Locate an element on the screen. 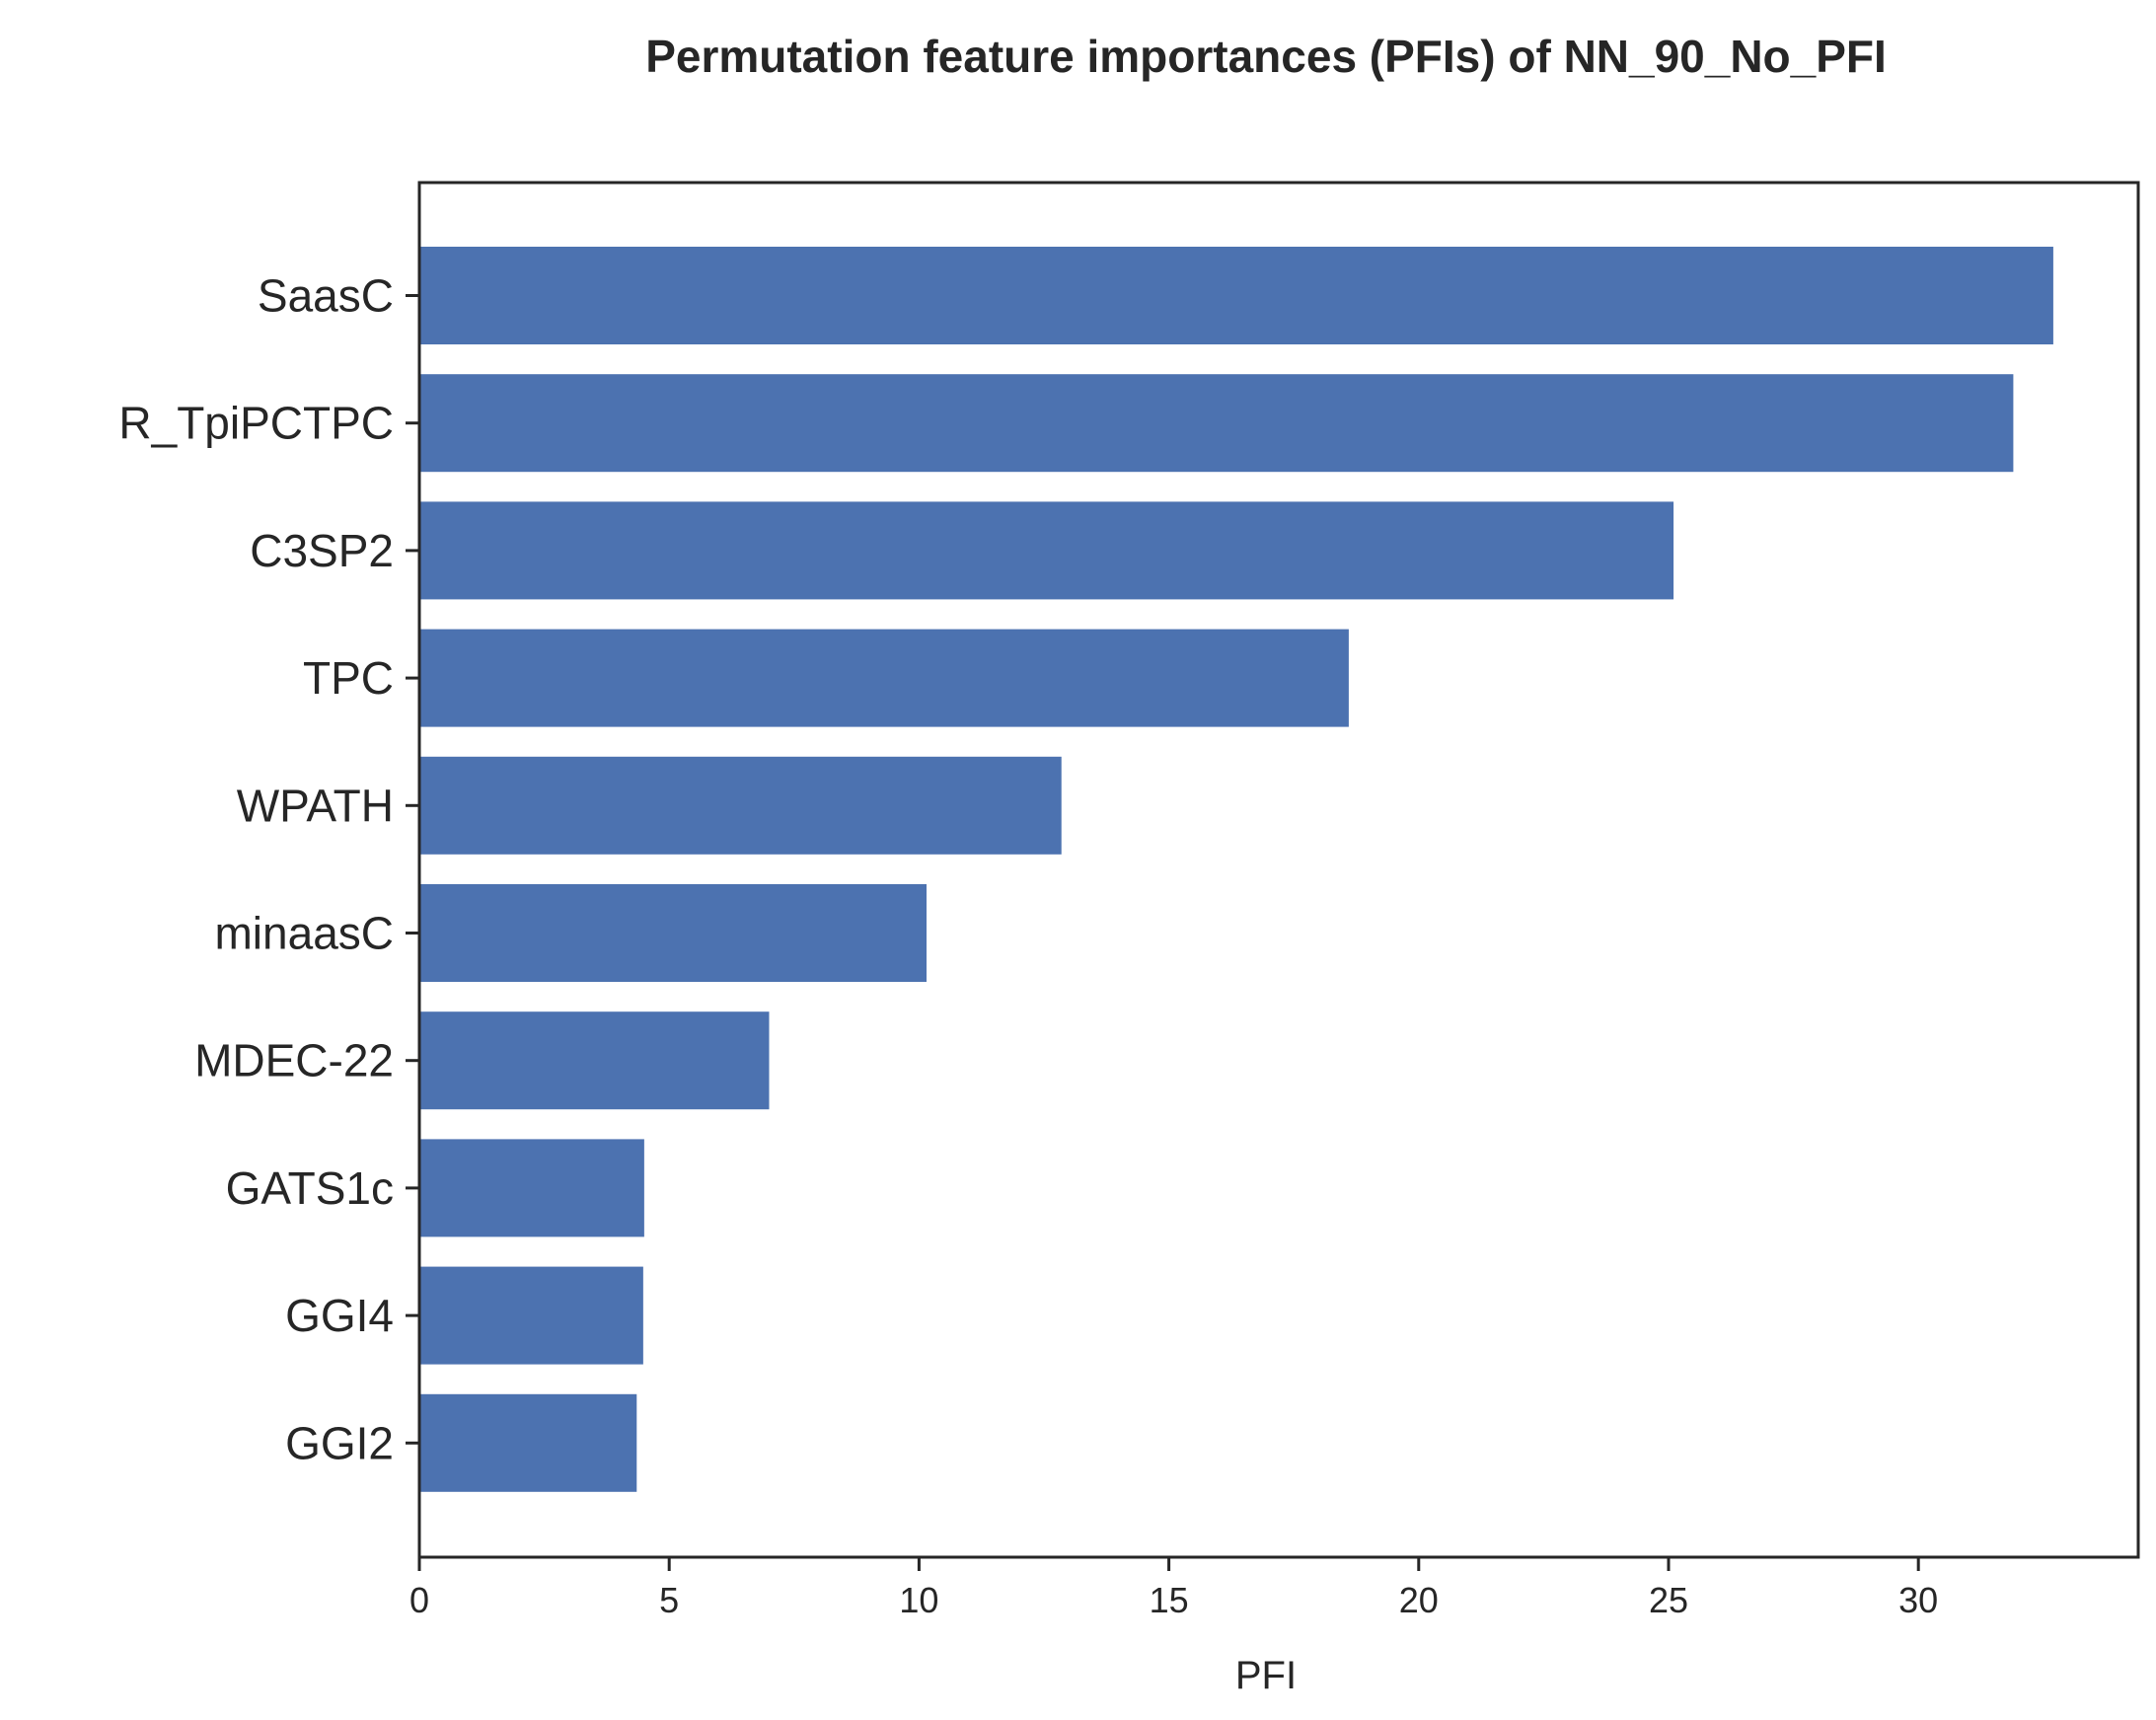  bar-GGI2 is located at coordinates (528, 1442).